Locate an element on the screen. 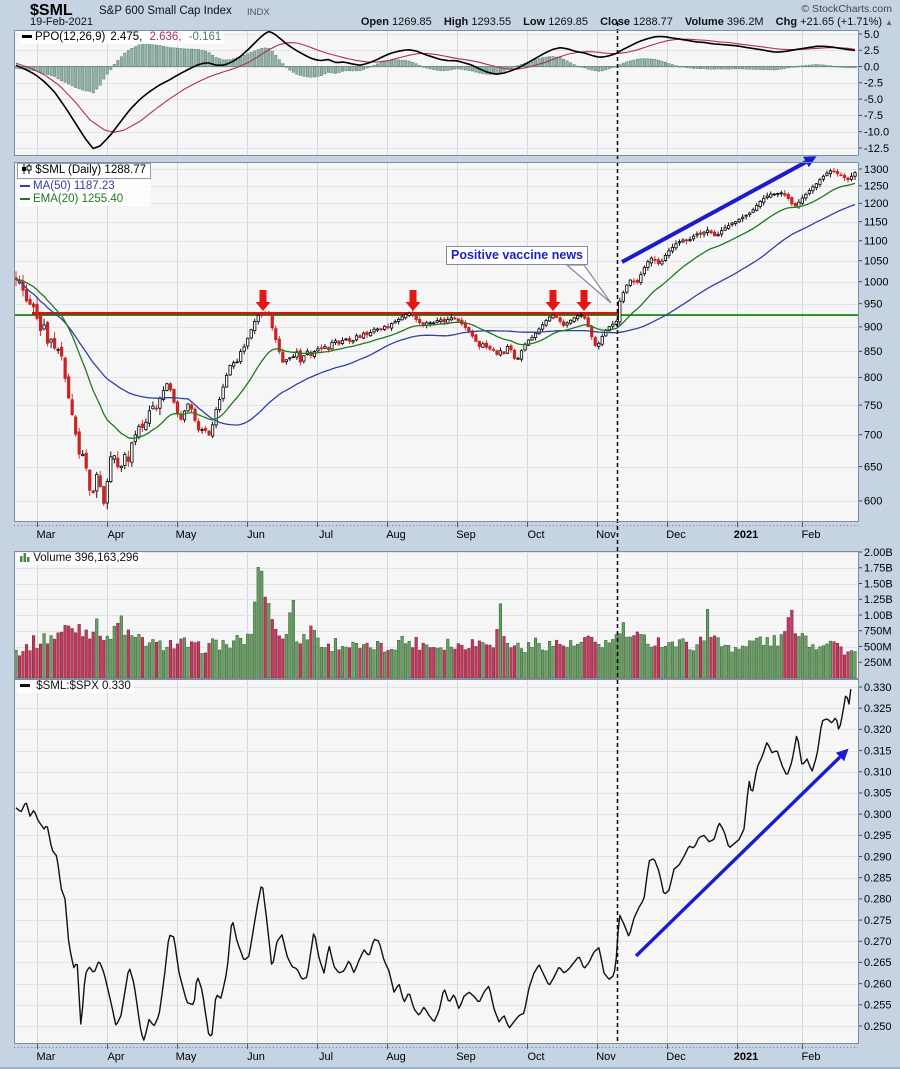 Image resolution: width=900 pixels, height=1069 pixels. volume-value: 396.2M is located at coordinates (745, 22).